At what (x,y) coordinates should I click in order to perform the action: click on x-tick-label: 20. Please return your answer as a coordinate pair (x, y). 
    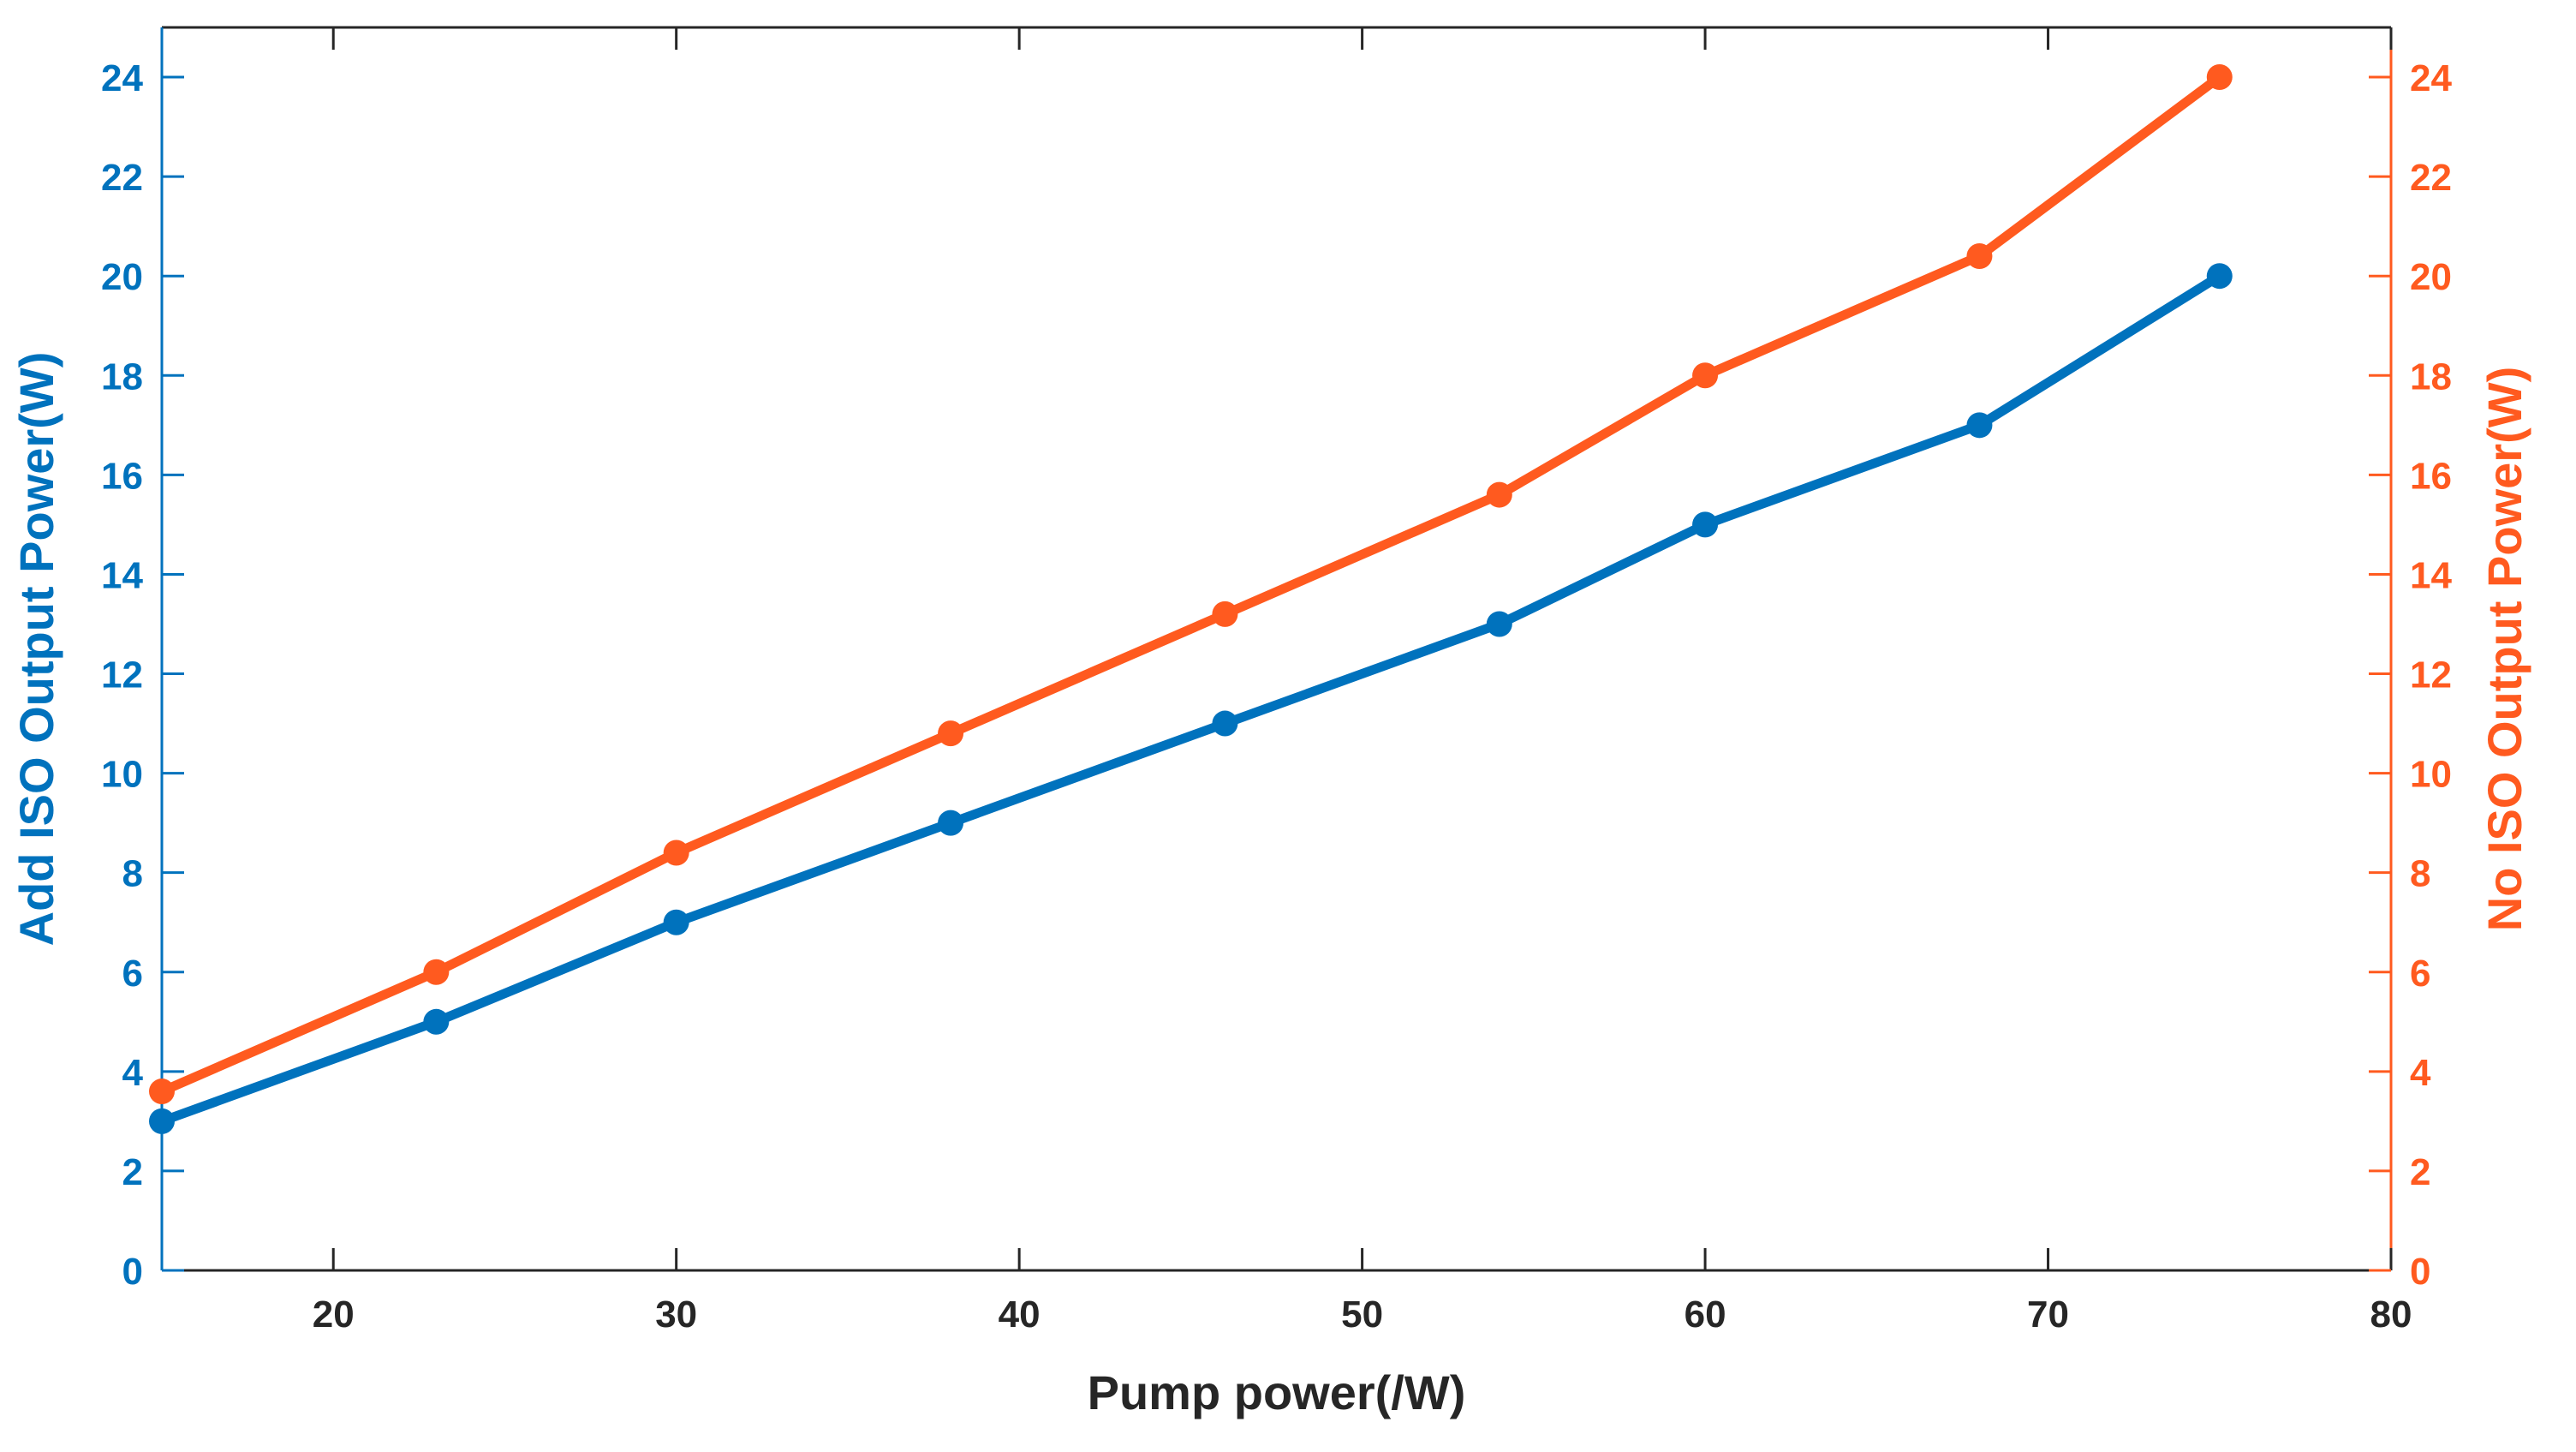
    Looking at the image, I should click on (334, 1315).